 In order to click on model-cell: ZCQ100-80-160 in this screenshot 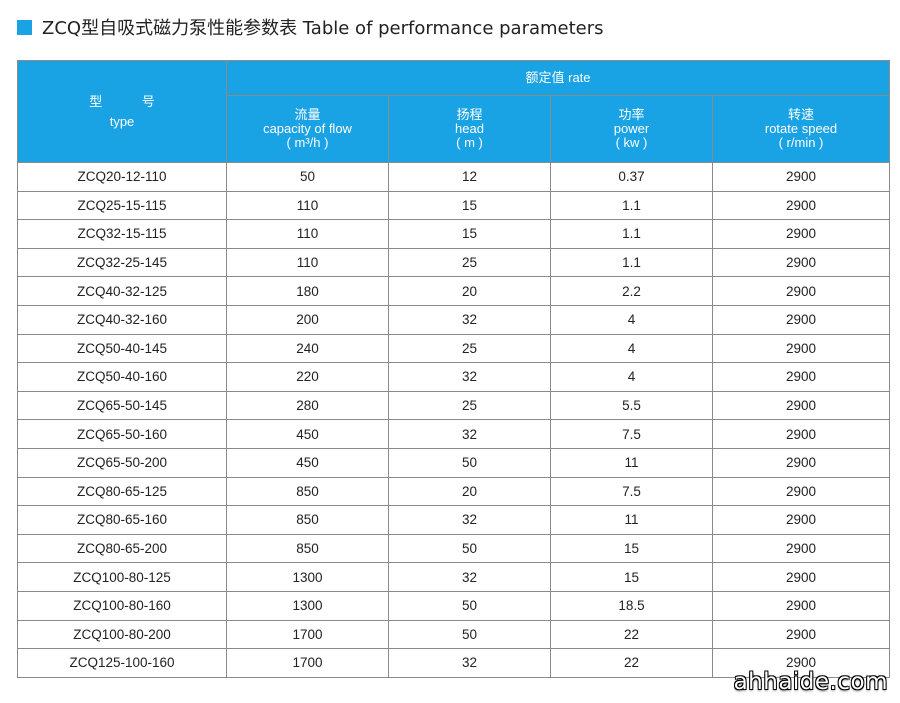, I will do `click(122, 605)`.